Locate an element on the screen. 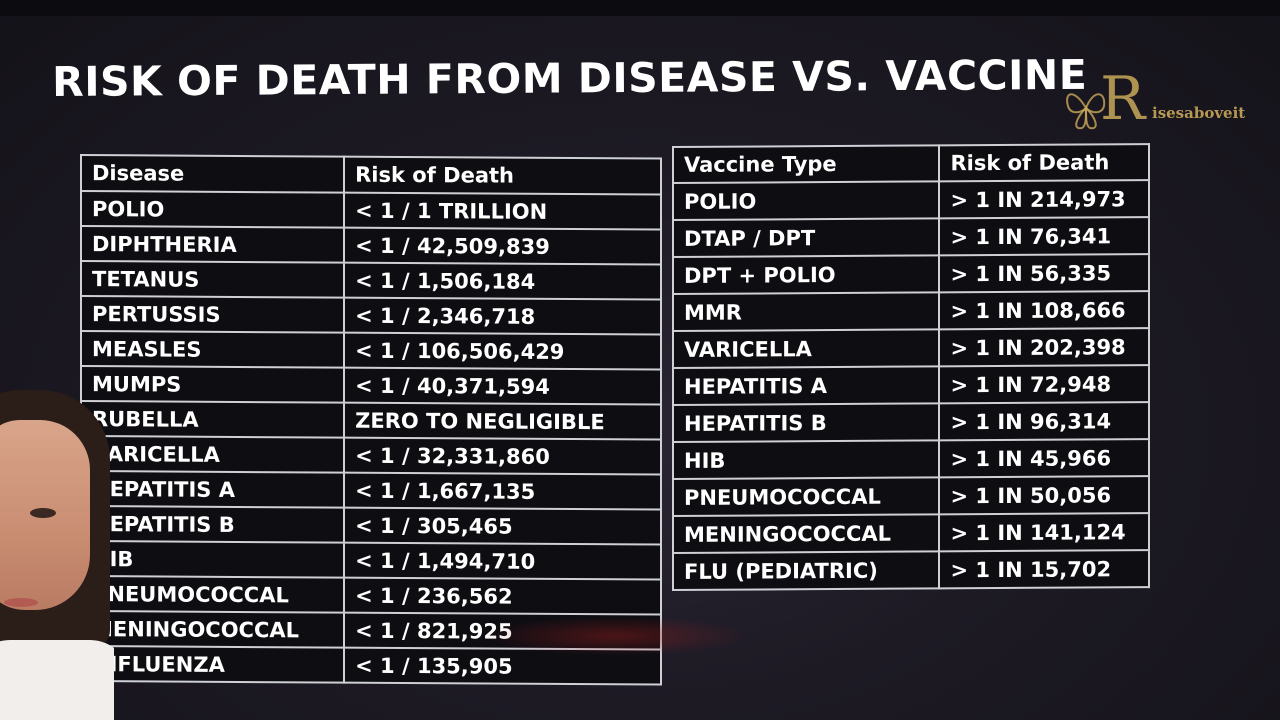  row-name-cell: MEASLES is located at coordinates (213, 349).